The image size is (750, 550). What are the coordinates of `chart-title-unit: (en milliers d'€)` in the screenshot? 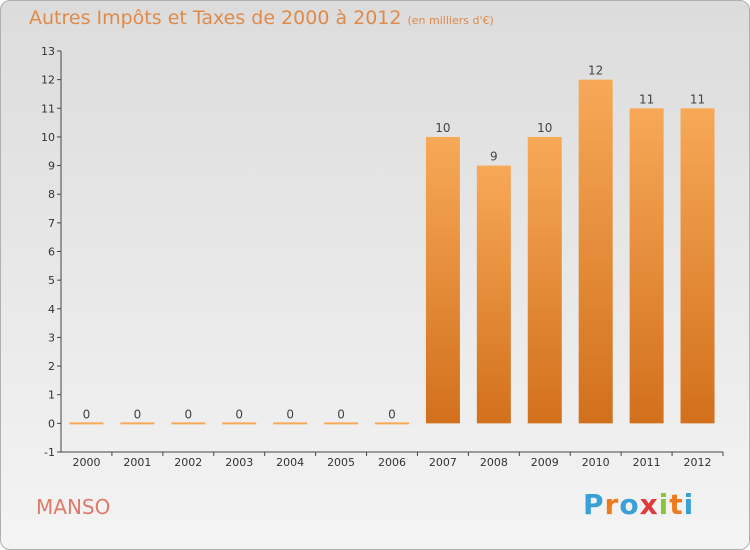 It's located at (450, 20).